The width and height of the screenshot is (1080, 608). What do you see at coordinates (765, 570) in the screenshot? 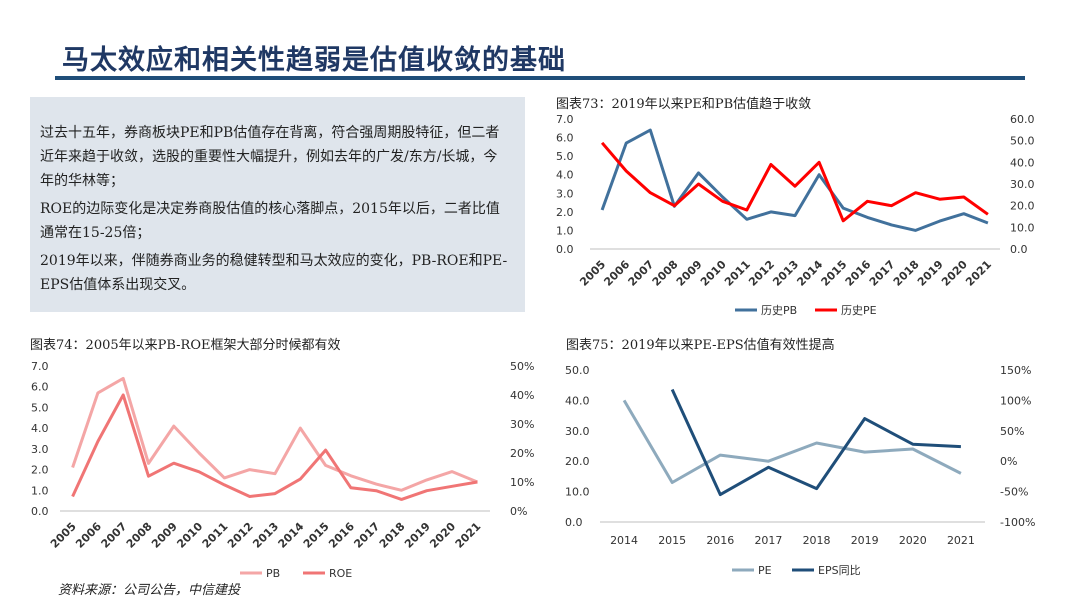
I see `legend-label: PE` at bounding box center [765, 570].